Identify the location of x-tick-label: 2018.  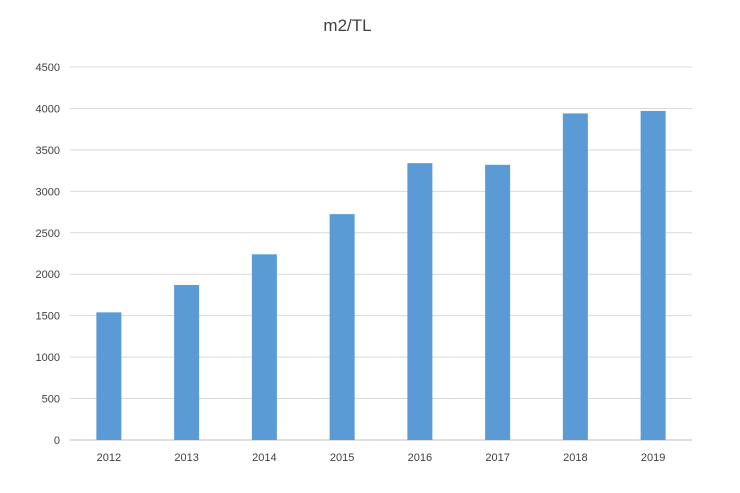
(575, 458).